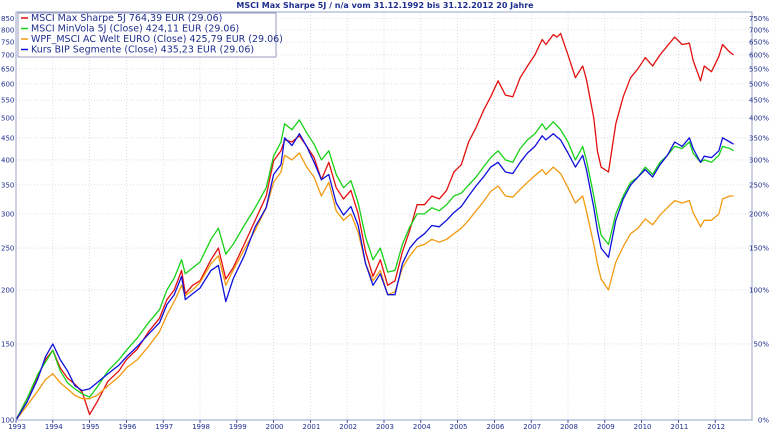 This screenshot has width=770, height=435. Describe the element at coordinates (569, 427) in the screenshot. I see `x-tick-label: 2008` at that location.